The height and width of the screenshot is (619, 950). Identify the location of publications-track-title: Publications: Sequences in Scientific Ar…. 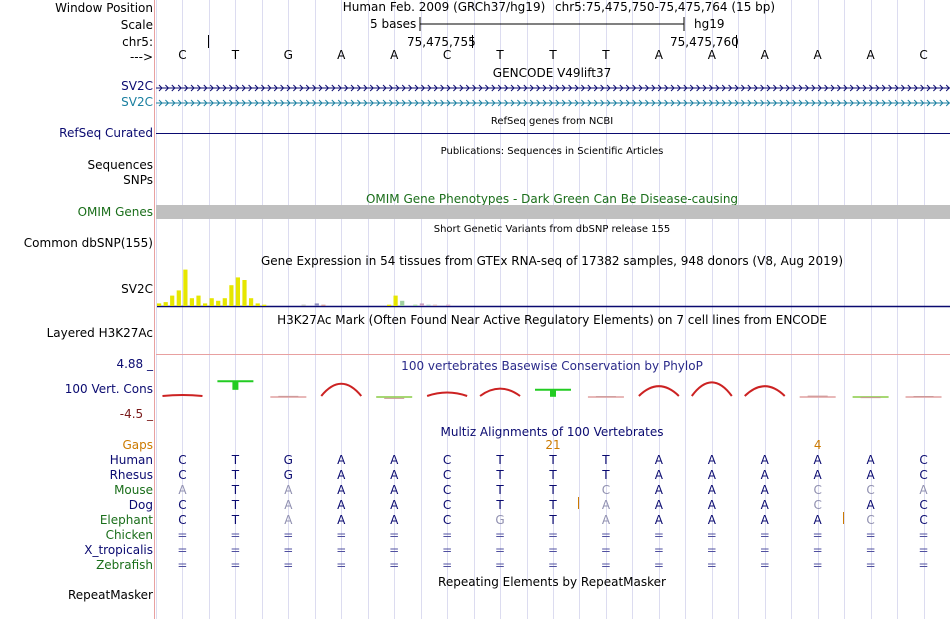
(552, 151).